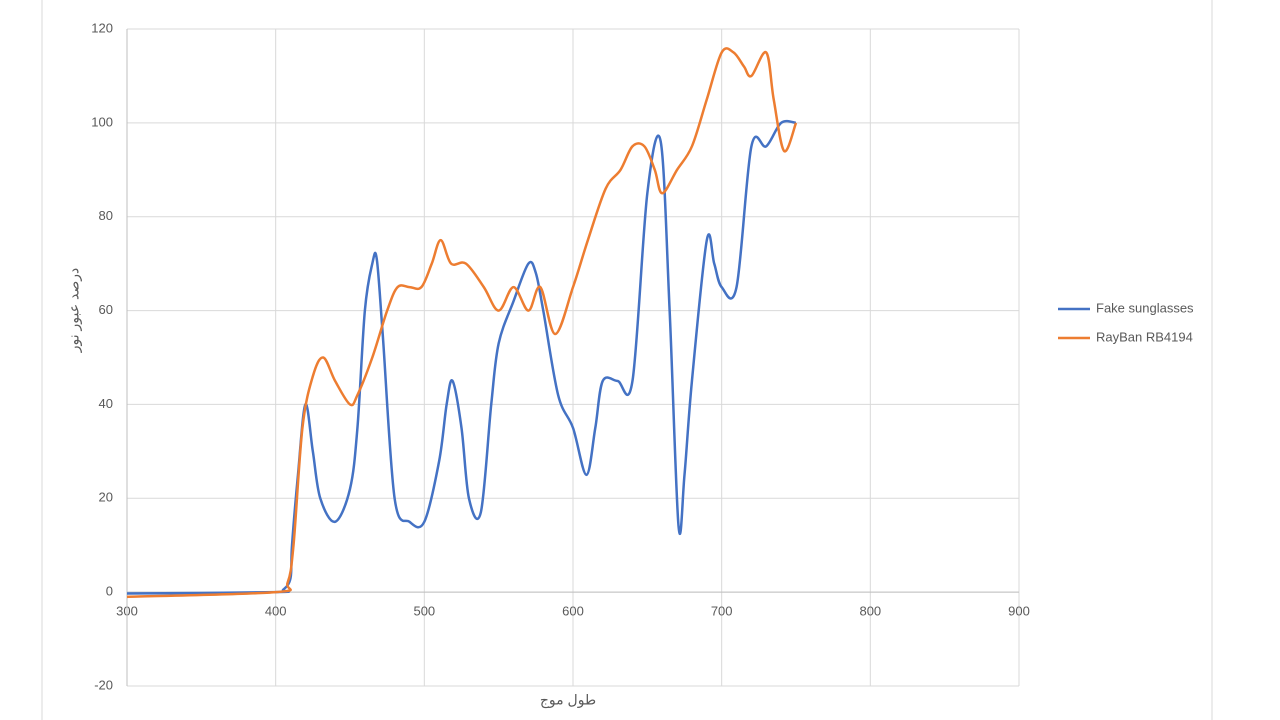 The height and width of the screenshot is (720, 1280). What do you see at coordinates (74, 310) in the screenshot?
I see `y-axis-title: درصد عبور نور` at bounding box center [74, 310].